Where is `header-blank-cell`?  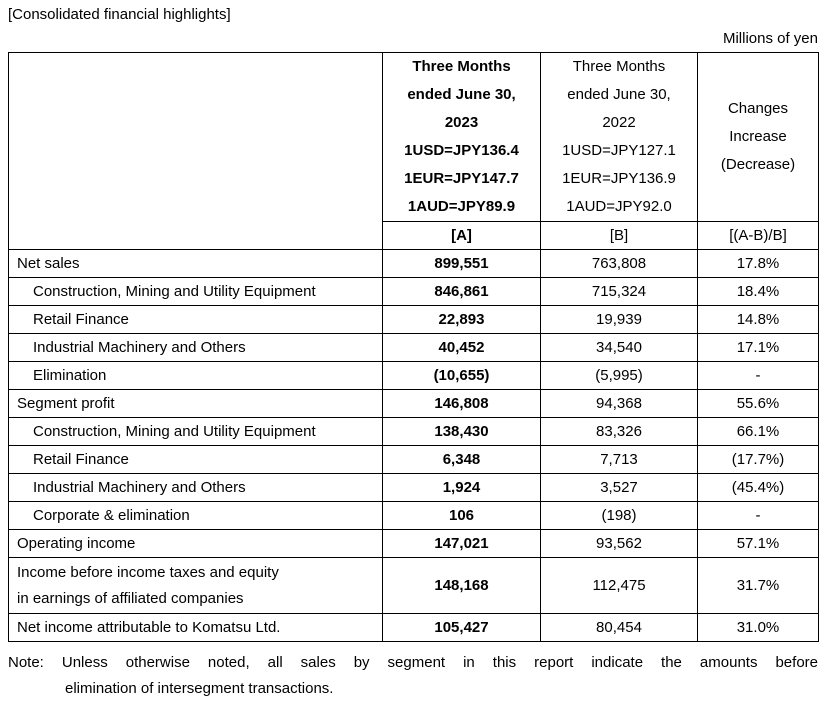
header-blank-cell is located at coordinates (195, 151).